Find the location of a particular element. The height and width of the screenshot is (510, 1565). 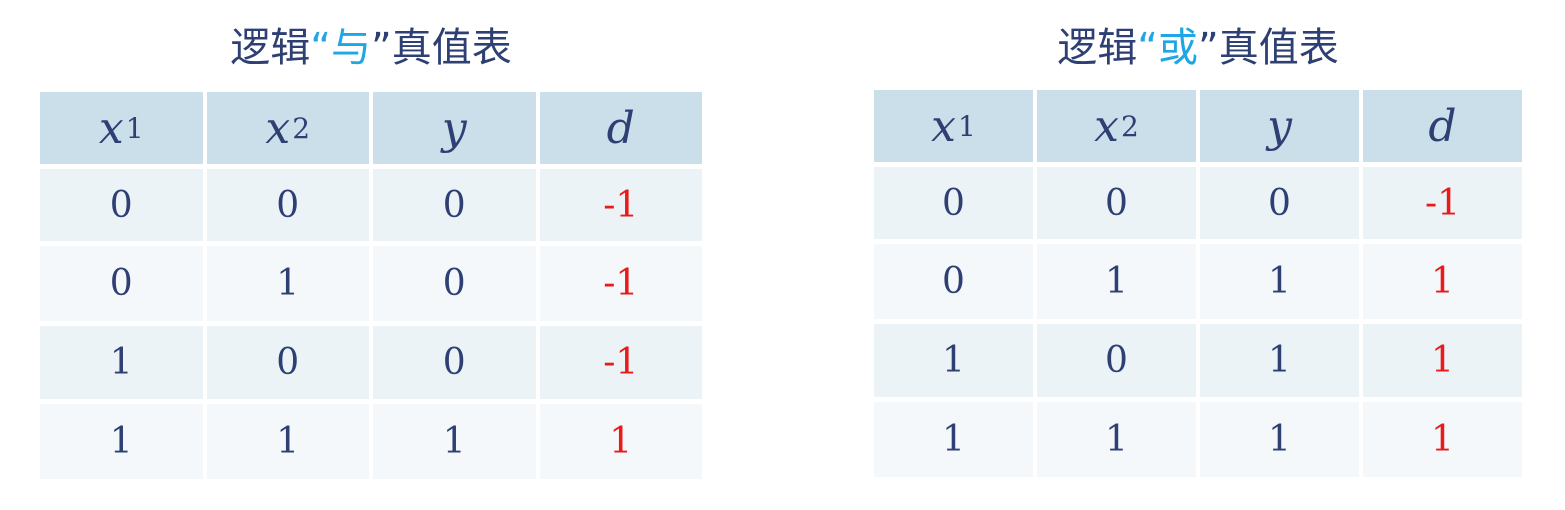

title-keyword-and: 与 is located at coordinates (351, 48).